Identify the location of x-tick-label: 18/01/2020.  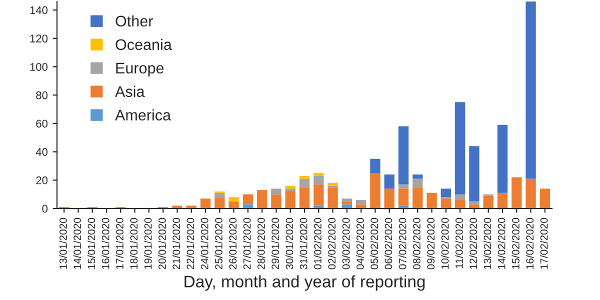
(134, 243).